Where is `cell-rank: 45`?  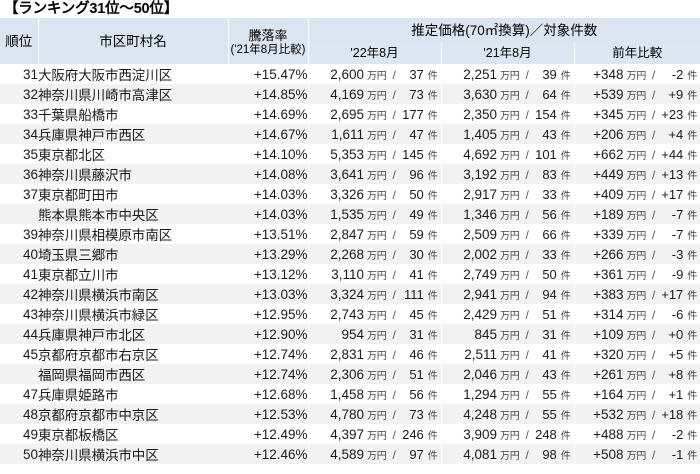 cell-rank: 45 is located at coordinates (30, 354).